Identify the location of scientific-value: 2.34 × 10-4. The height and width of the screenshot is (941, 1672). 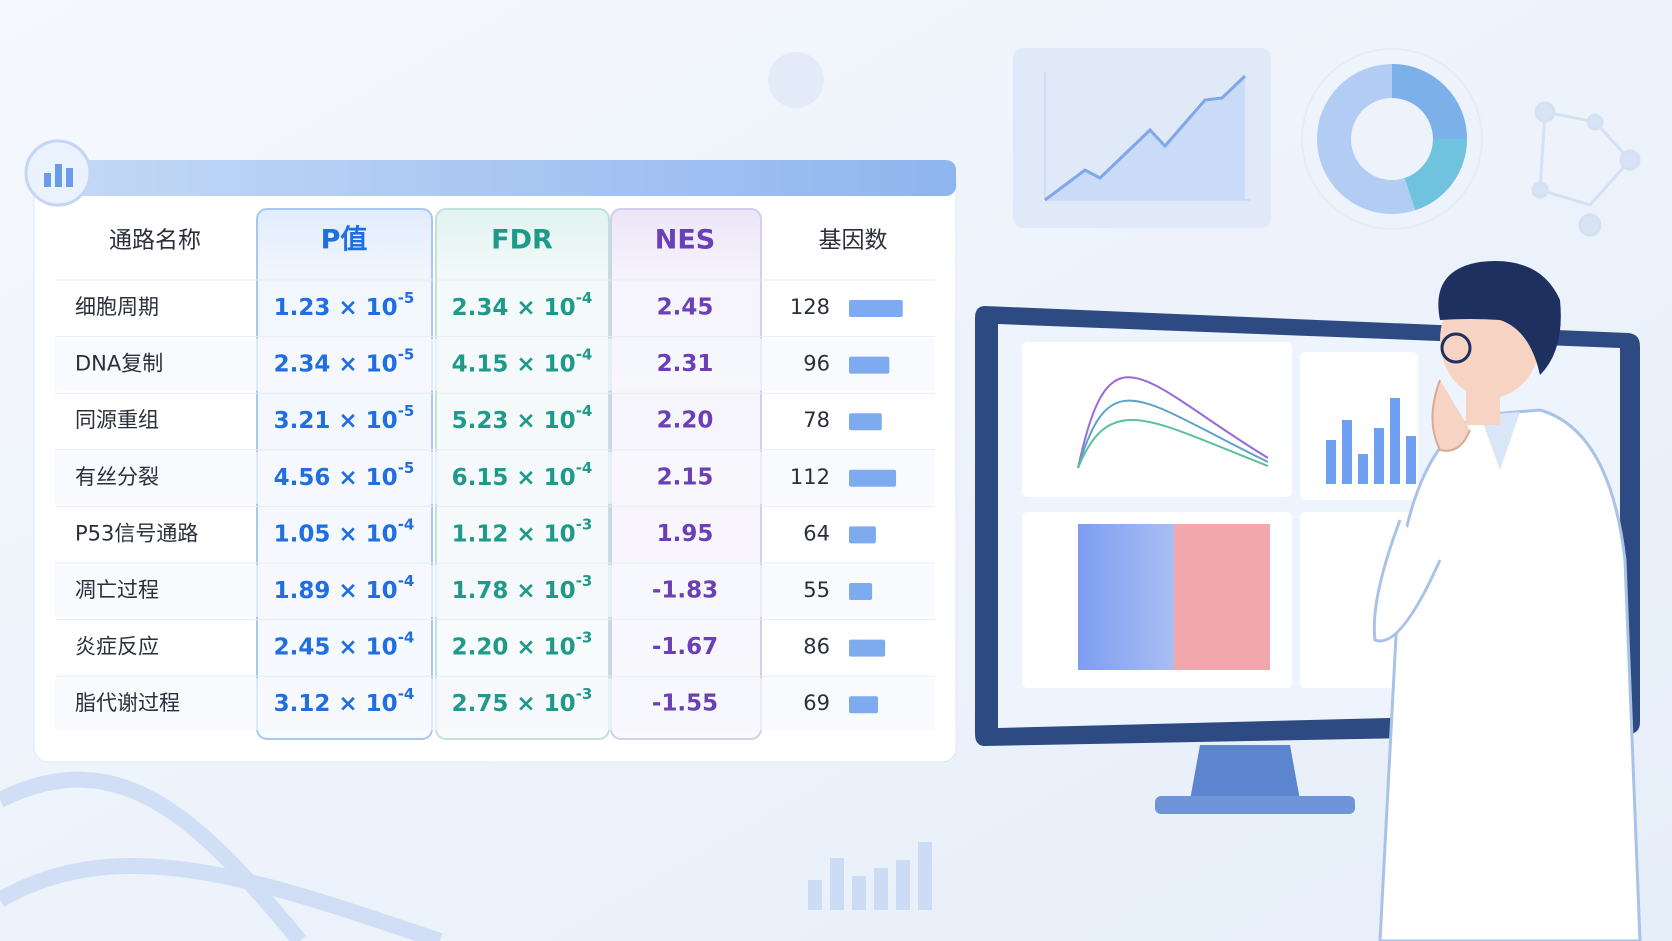
(522, 305).